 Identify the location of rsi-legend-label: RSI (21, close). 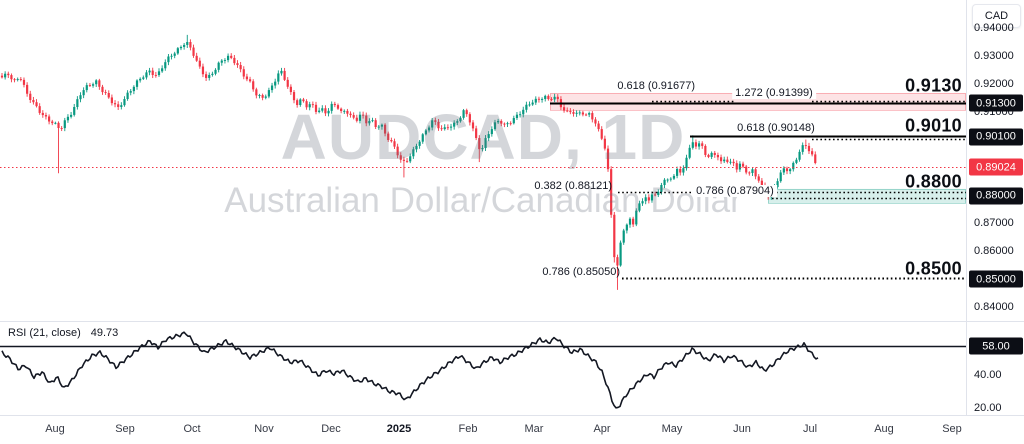
(44, 333).